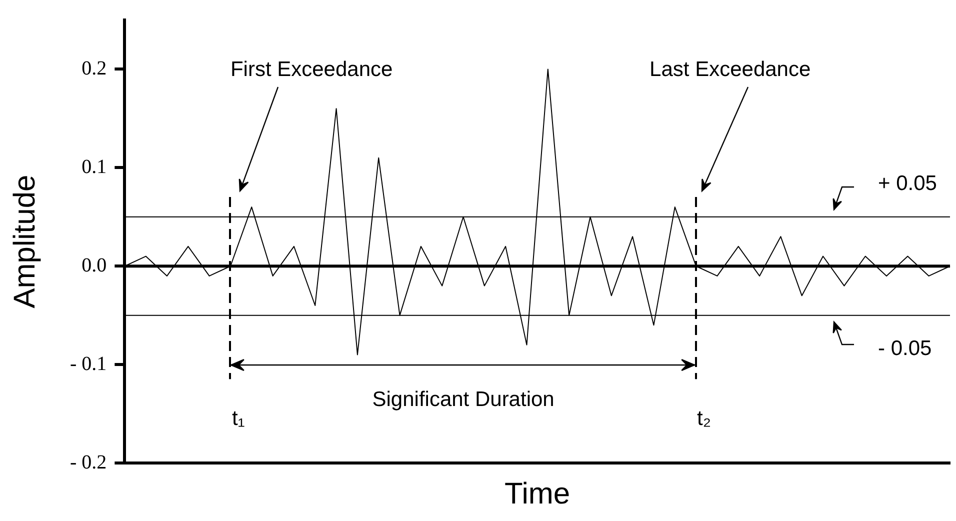 This screenshot has width=956, height=521. What do you see at coordinates (704, 418) in the screenshot?
I see `annotation: t₂` at bounding box center [704, 418].